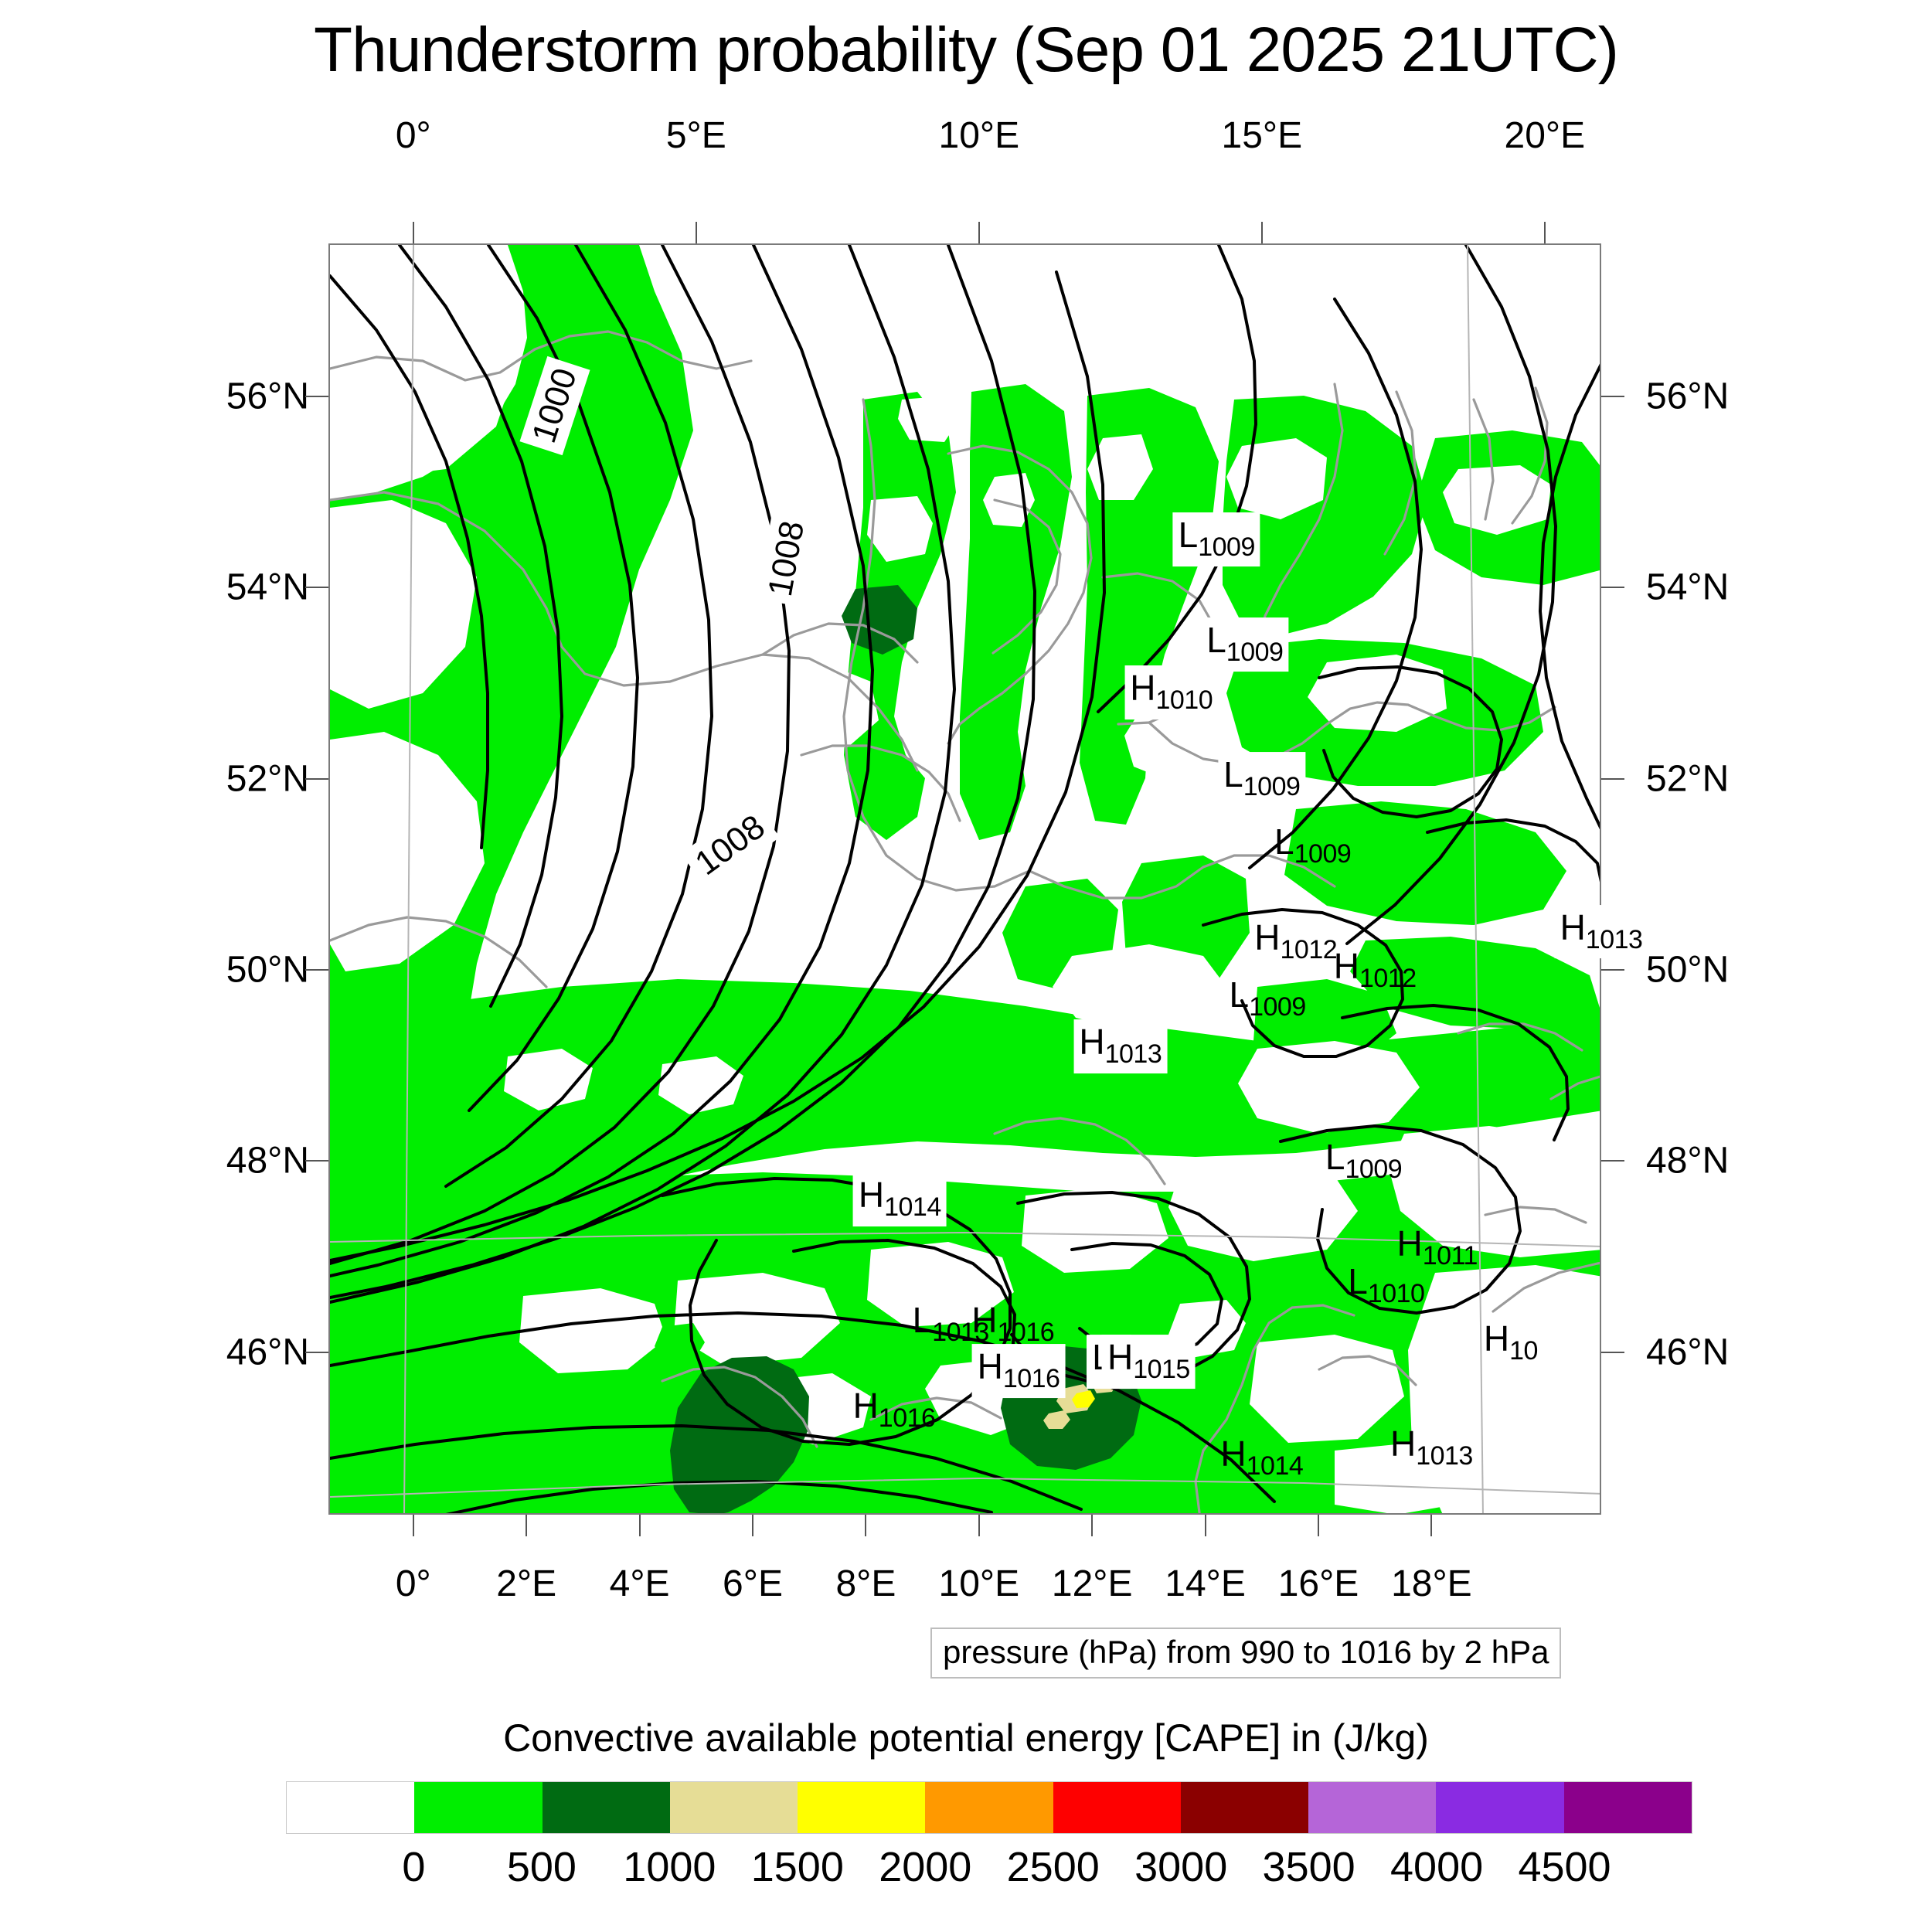  What do you see at coordinates (1296, 942) in the screenshot?
I see `pressure-centre-h-5: H1012` at bounding box center [1296, 942].